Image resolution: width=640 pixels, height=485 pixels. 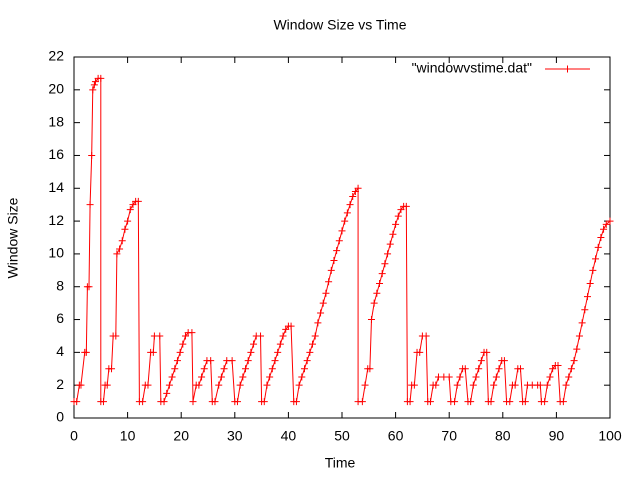 What do you see at coordinates (60, 351) in the screenshot?
I see `y-tick-label: 4` at bounding box center [60, 351].